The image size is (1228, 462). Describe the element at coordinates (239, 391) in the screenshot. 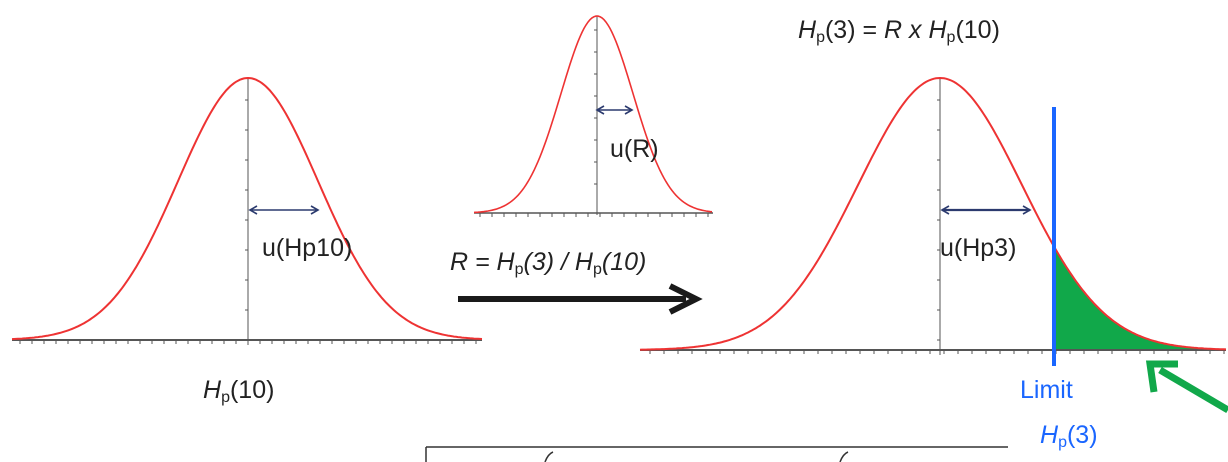

I see `hp10-caption: Hp(10)` at that location.